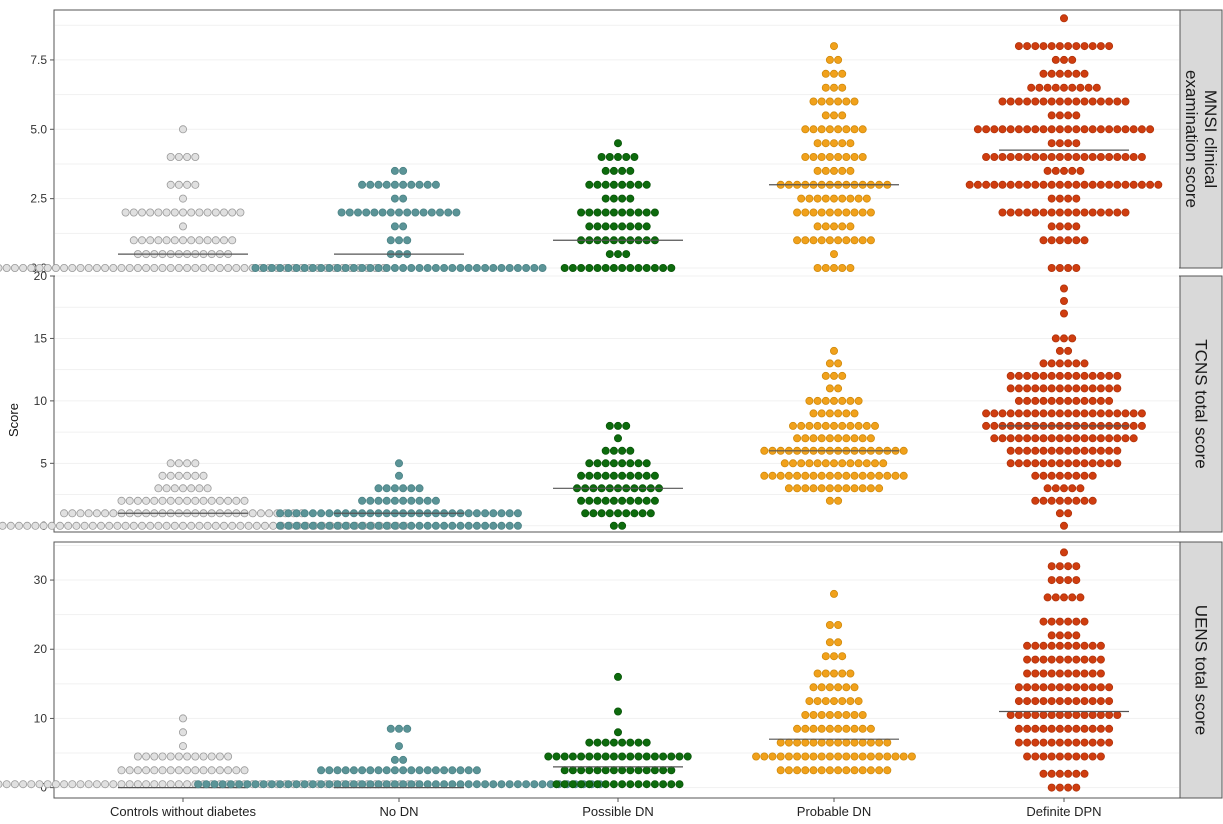  Describe the element at coordinates (1201, 670) in the screenshot. I see `facet-strip-label: UENS total score` at that location.